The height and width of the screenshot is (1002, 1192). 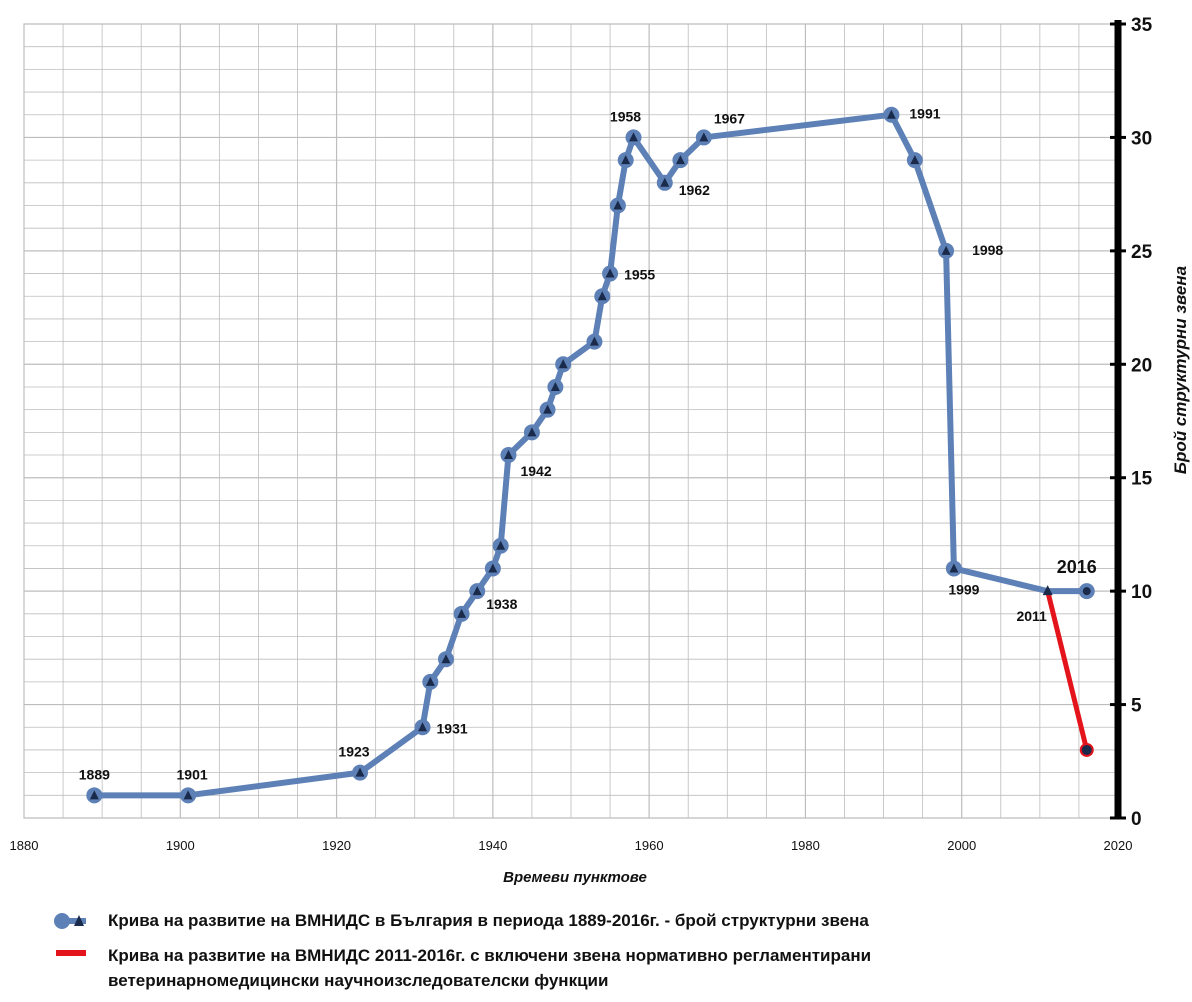 I want to click on y-tick-label: 35, so click(x=1142, y=25).